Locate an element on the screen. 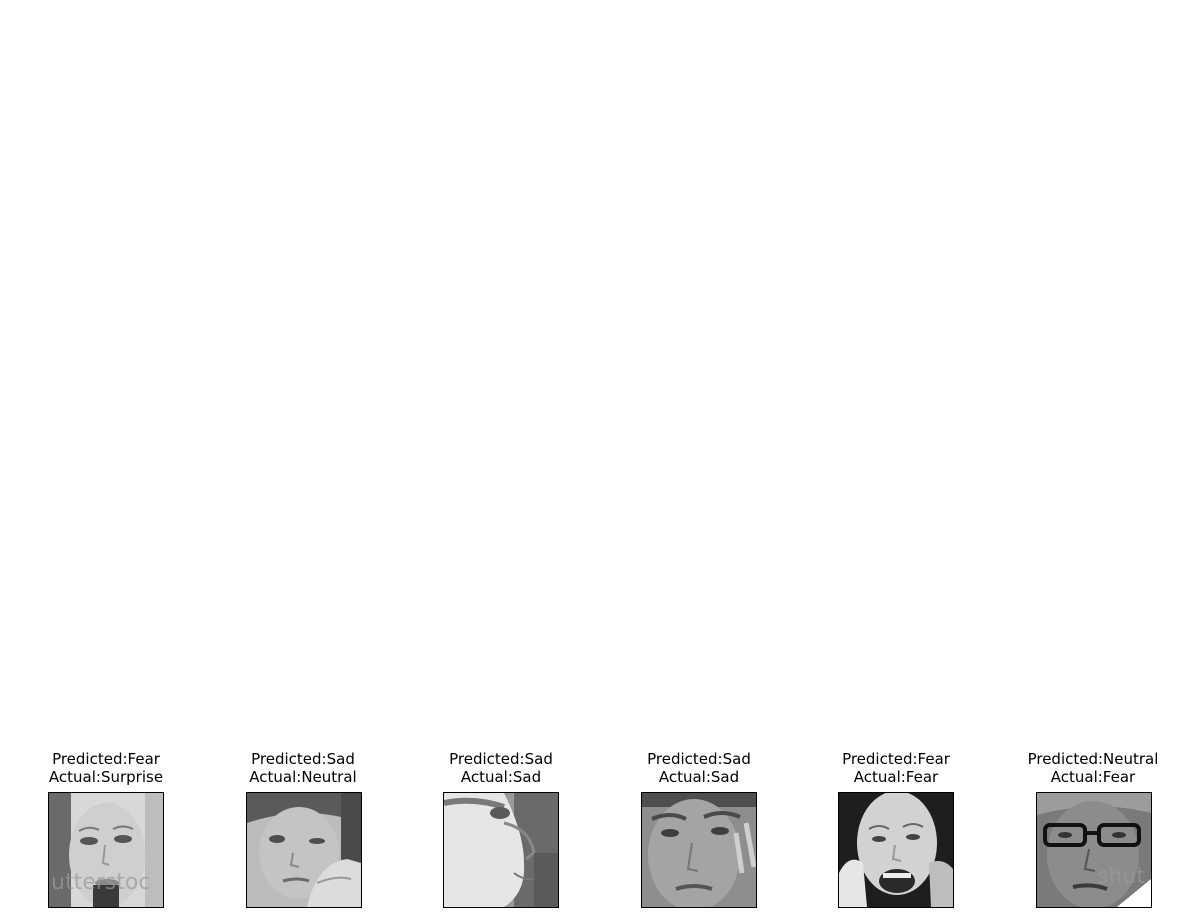  panel-1-actual: Actual:Surprise is located at coordinates (106, 777).